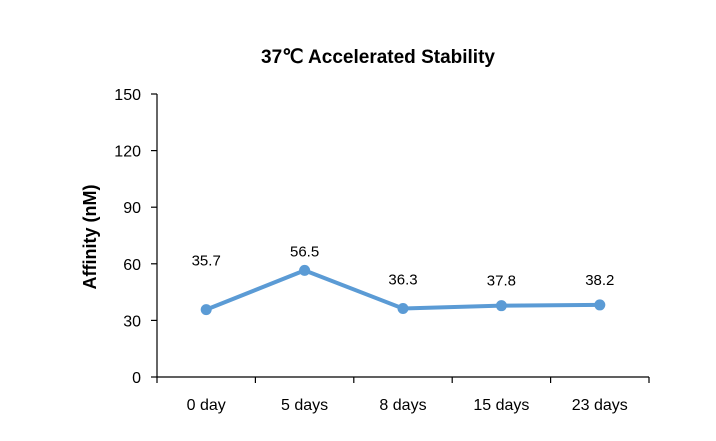  Describe the element at coordinates (402, 280) in the screenshot. I see `data-label: 36.3` at that location.